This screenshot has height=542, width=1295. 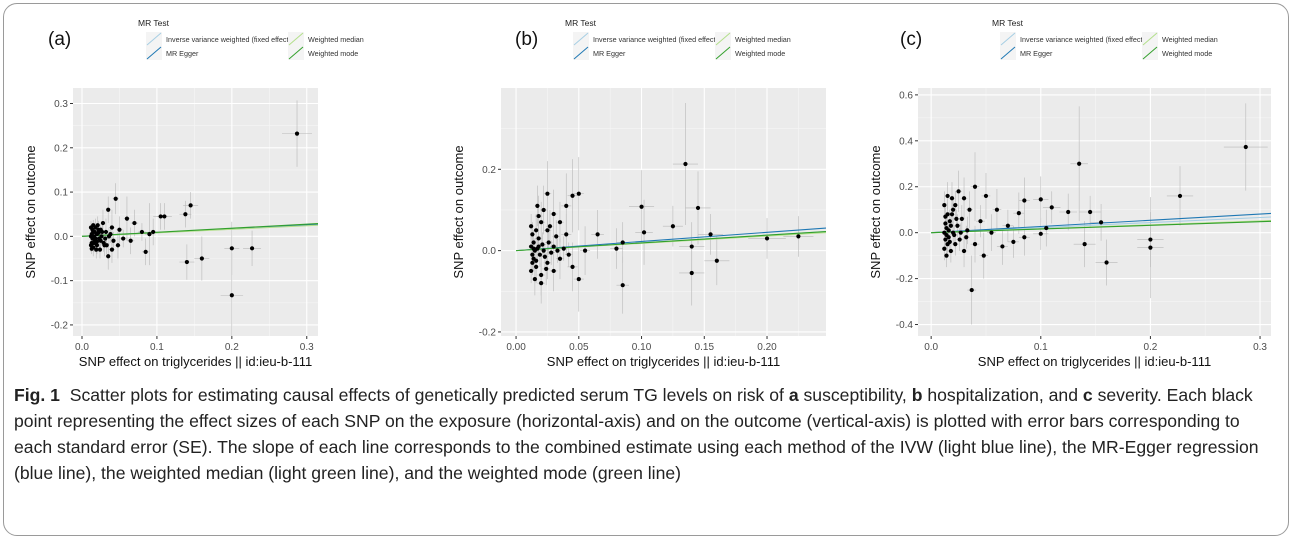 I want to click on x-tick-label: 0.10, so click(x=642, y=347).